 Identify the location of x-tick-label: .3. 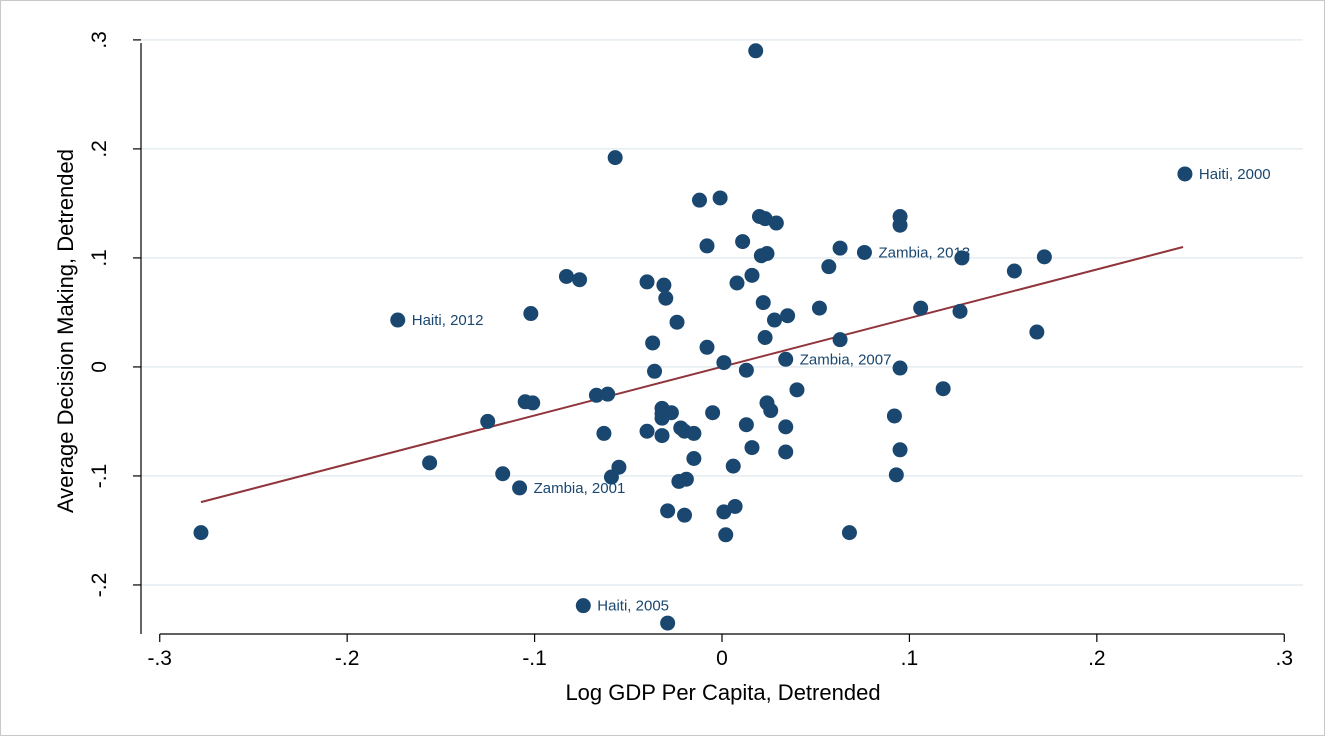
(1285, 658).